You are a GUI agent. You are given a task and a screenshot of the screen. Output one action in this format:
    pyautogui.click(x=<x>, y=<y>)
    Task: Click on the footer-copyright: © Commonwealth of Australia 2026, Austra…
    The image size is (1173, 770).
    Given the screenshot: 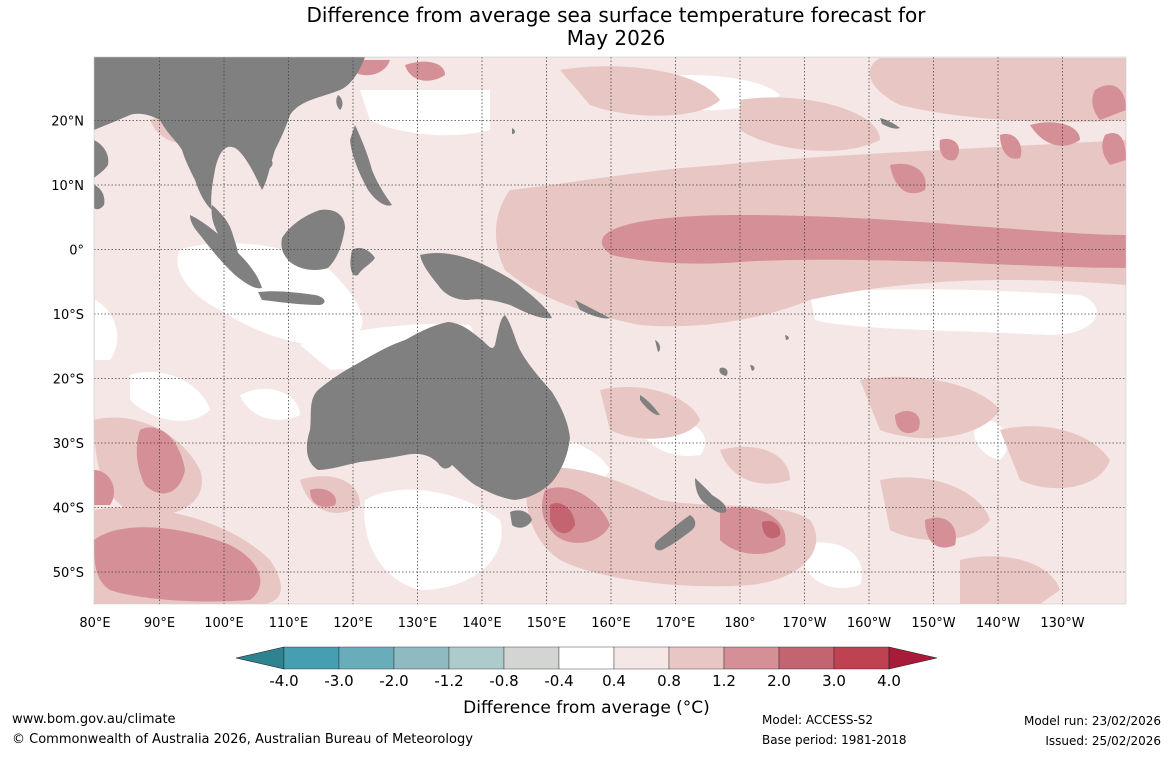 What is the action you would take?
    pyautogui.click(x=242, y=739)
    